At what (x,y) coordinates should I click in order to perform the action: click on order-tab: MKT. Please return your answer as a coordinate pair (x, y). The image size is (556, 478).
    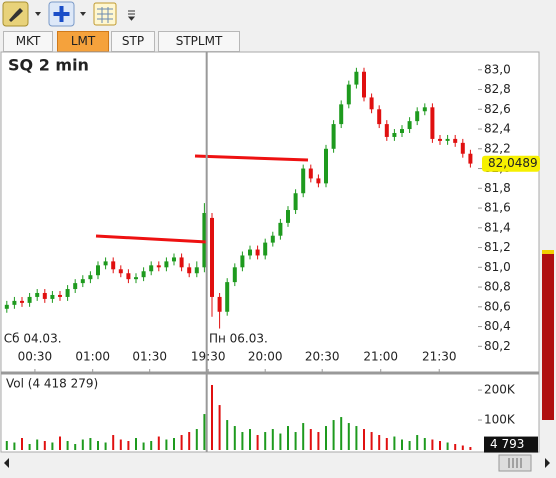
    Looking at the image, I should click on (28, 41).